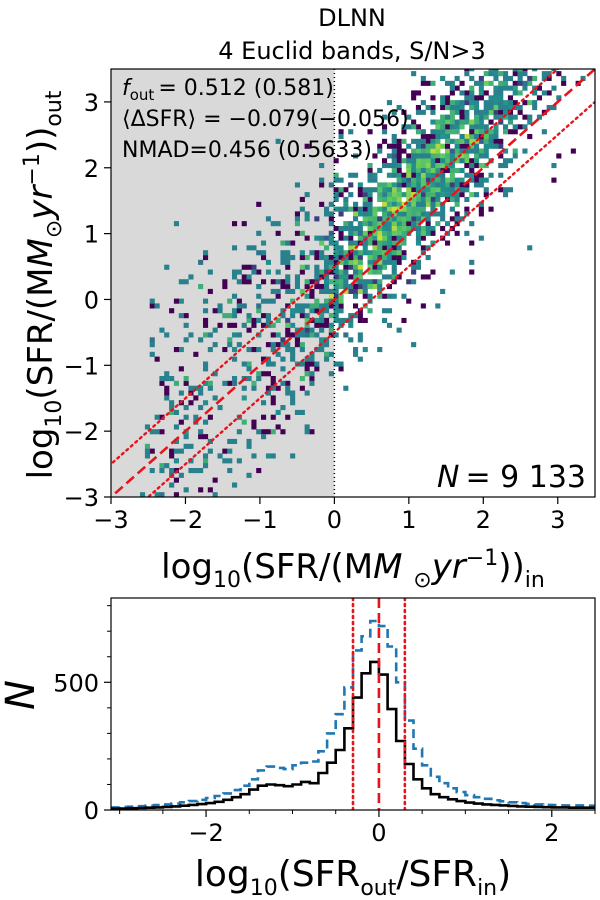  I want to click on n-count-annotation: N = 9 133, so click(511, 477).